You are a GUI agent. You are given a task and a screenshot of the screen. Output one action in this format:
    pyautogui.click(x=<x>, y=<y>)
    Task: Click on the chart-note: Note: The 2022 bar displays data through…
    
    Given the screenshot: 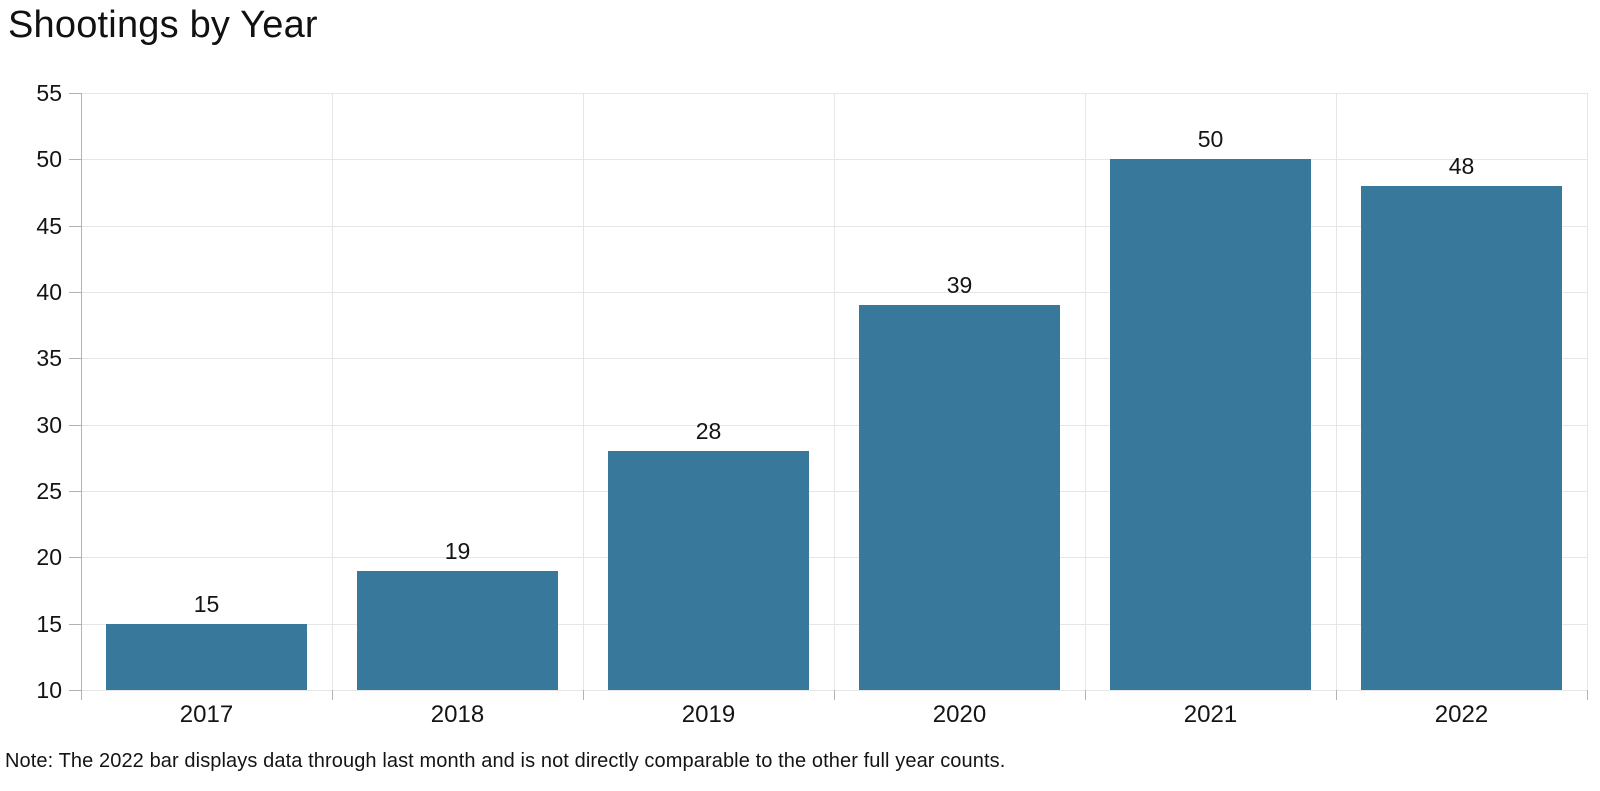 What is the action you would take?
    pyautogui.click(x=505, y=761)
    